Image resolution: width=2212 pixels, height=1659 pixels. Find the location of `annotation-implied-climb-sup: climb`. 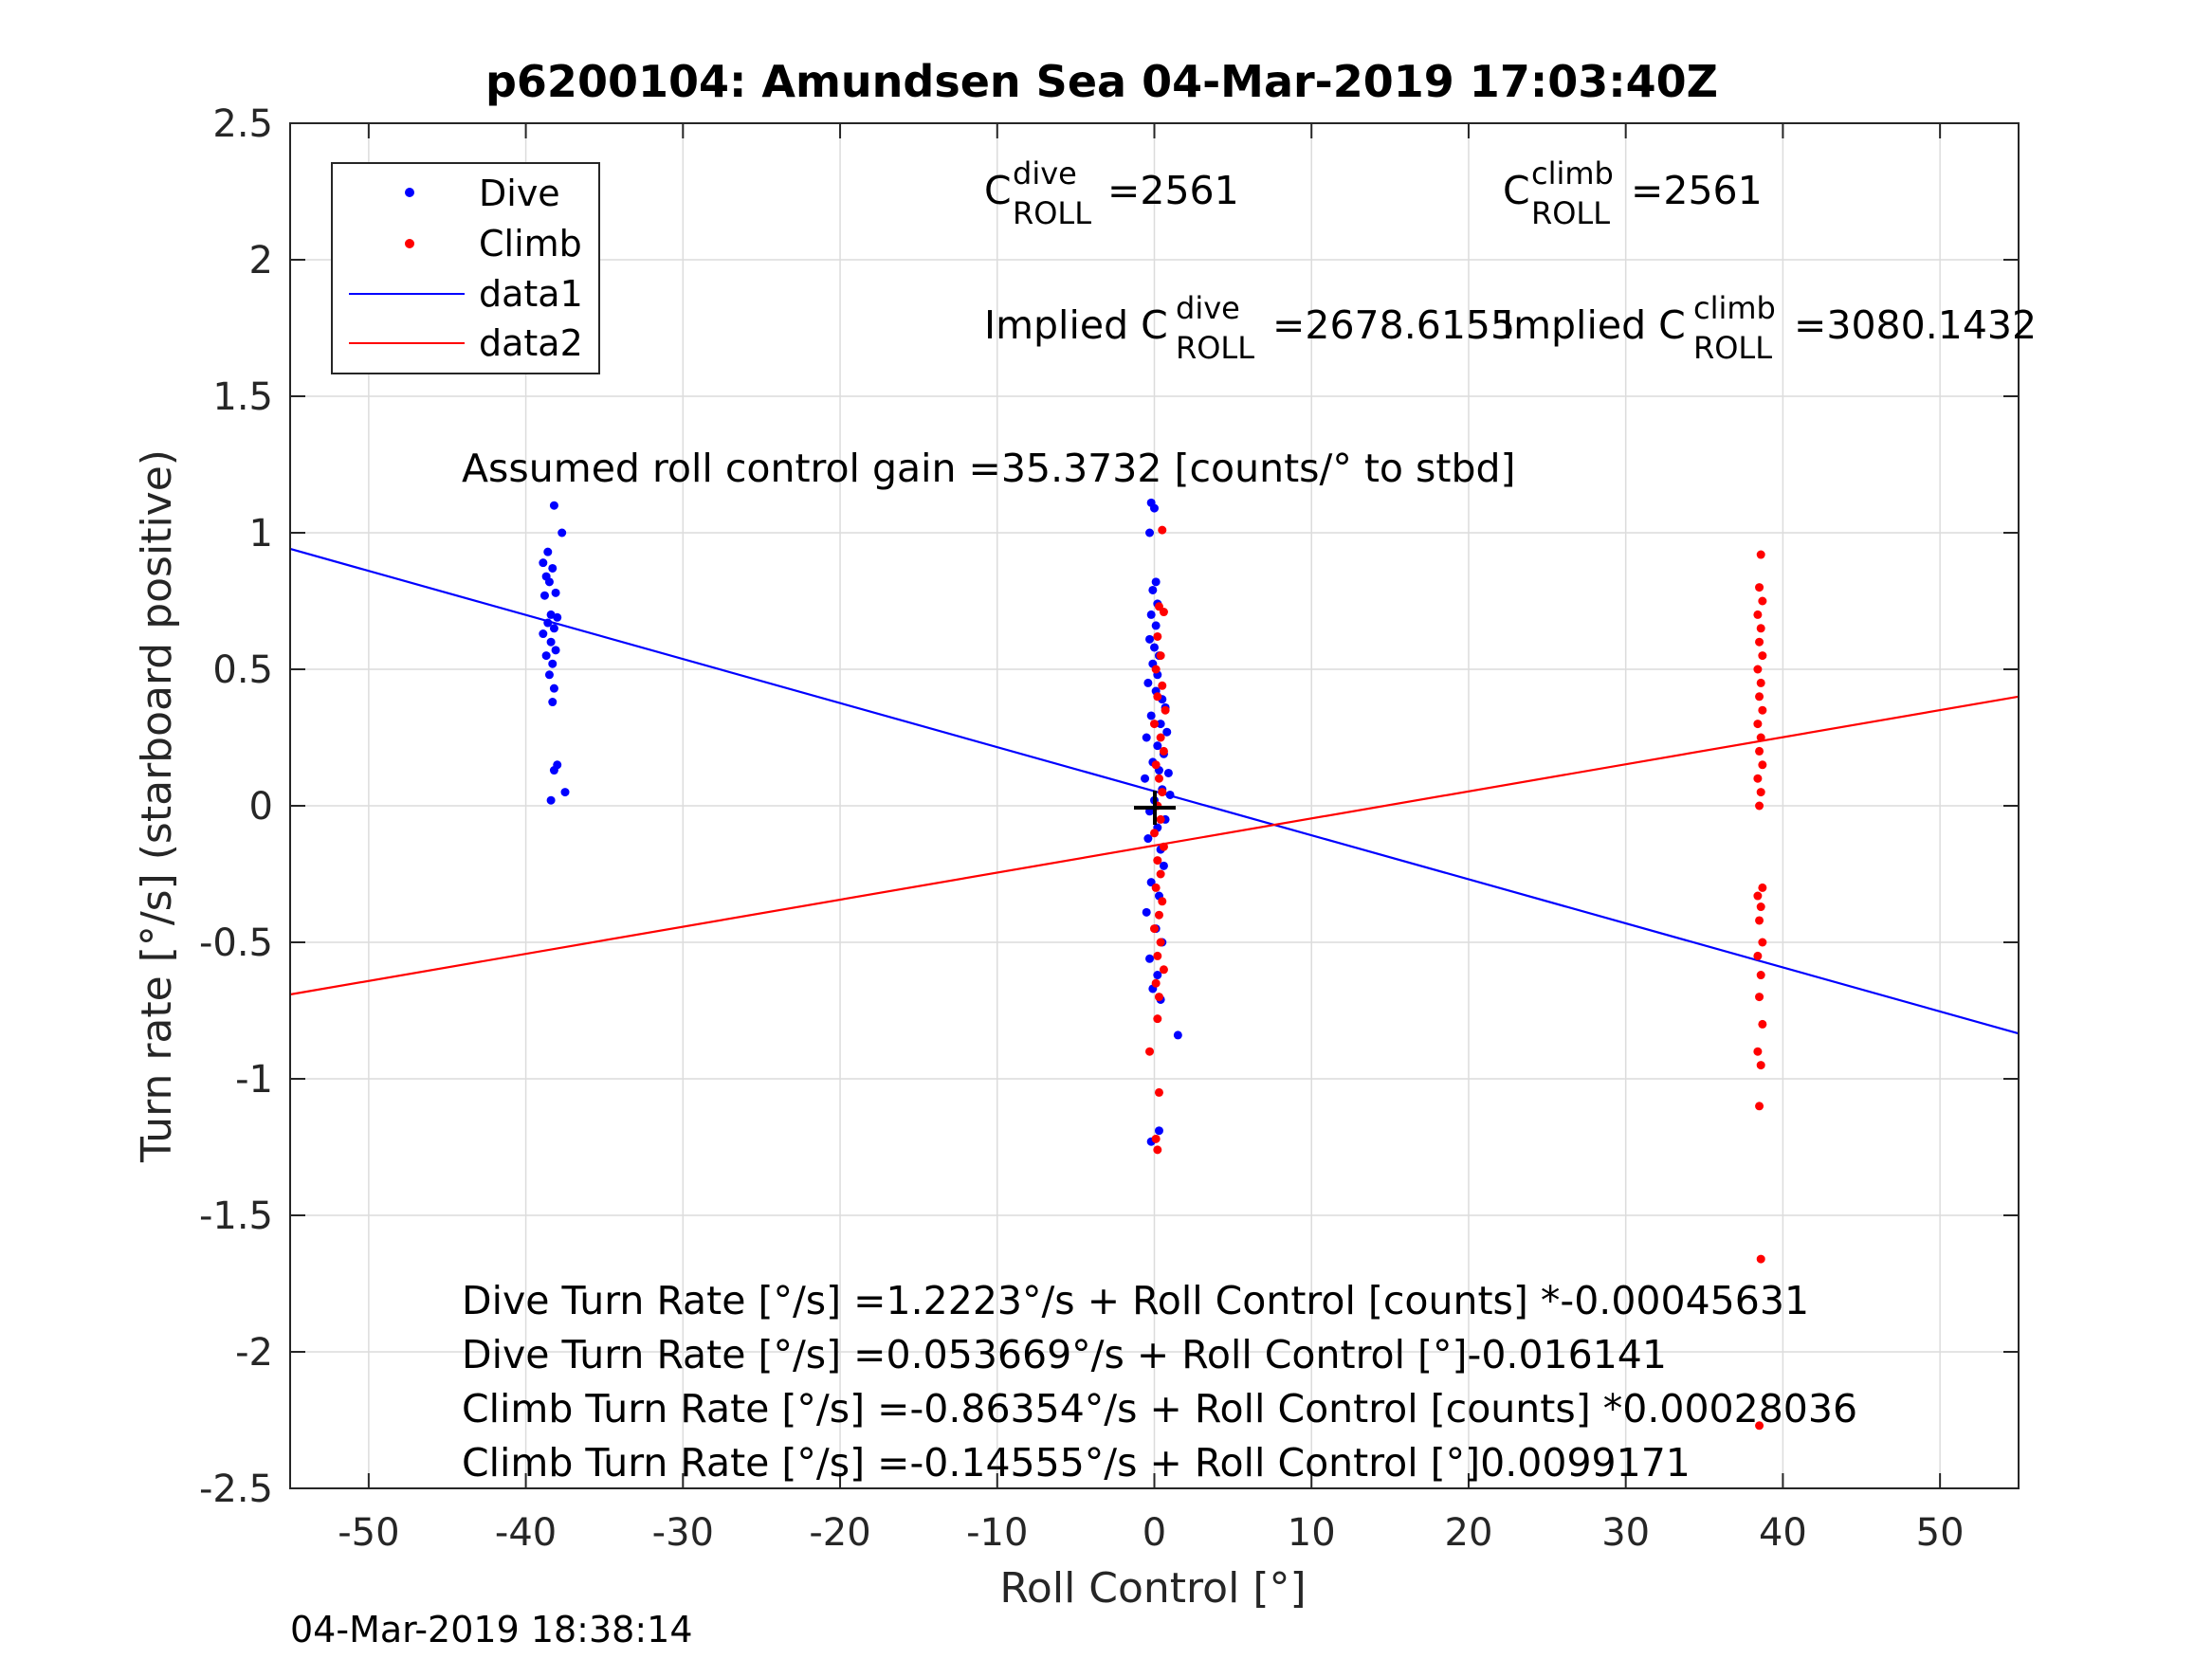

annotation-implied-climb-sup: climb is located at coordinates (1734, 308).